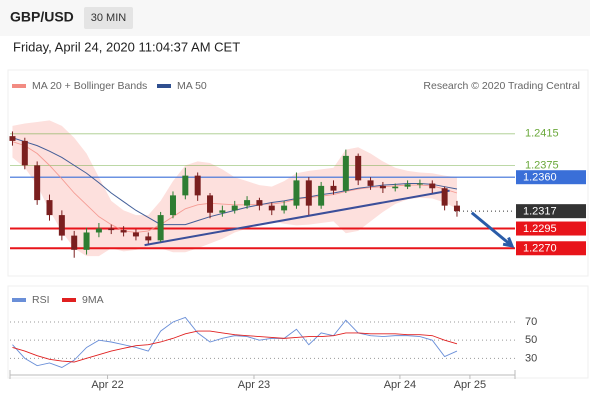  Describe the element at coordinates (126, 46) in the screenshot. I see `chart-title: Friday, April 24, 2020 11:04:37 AM CET` at that location.